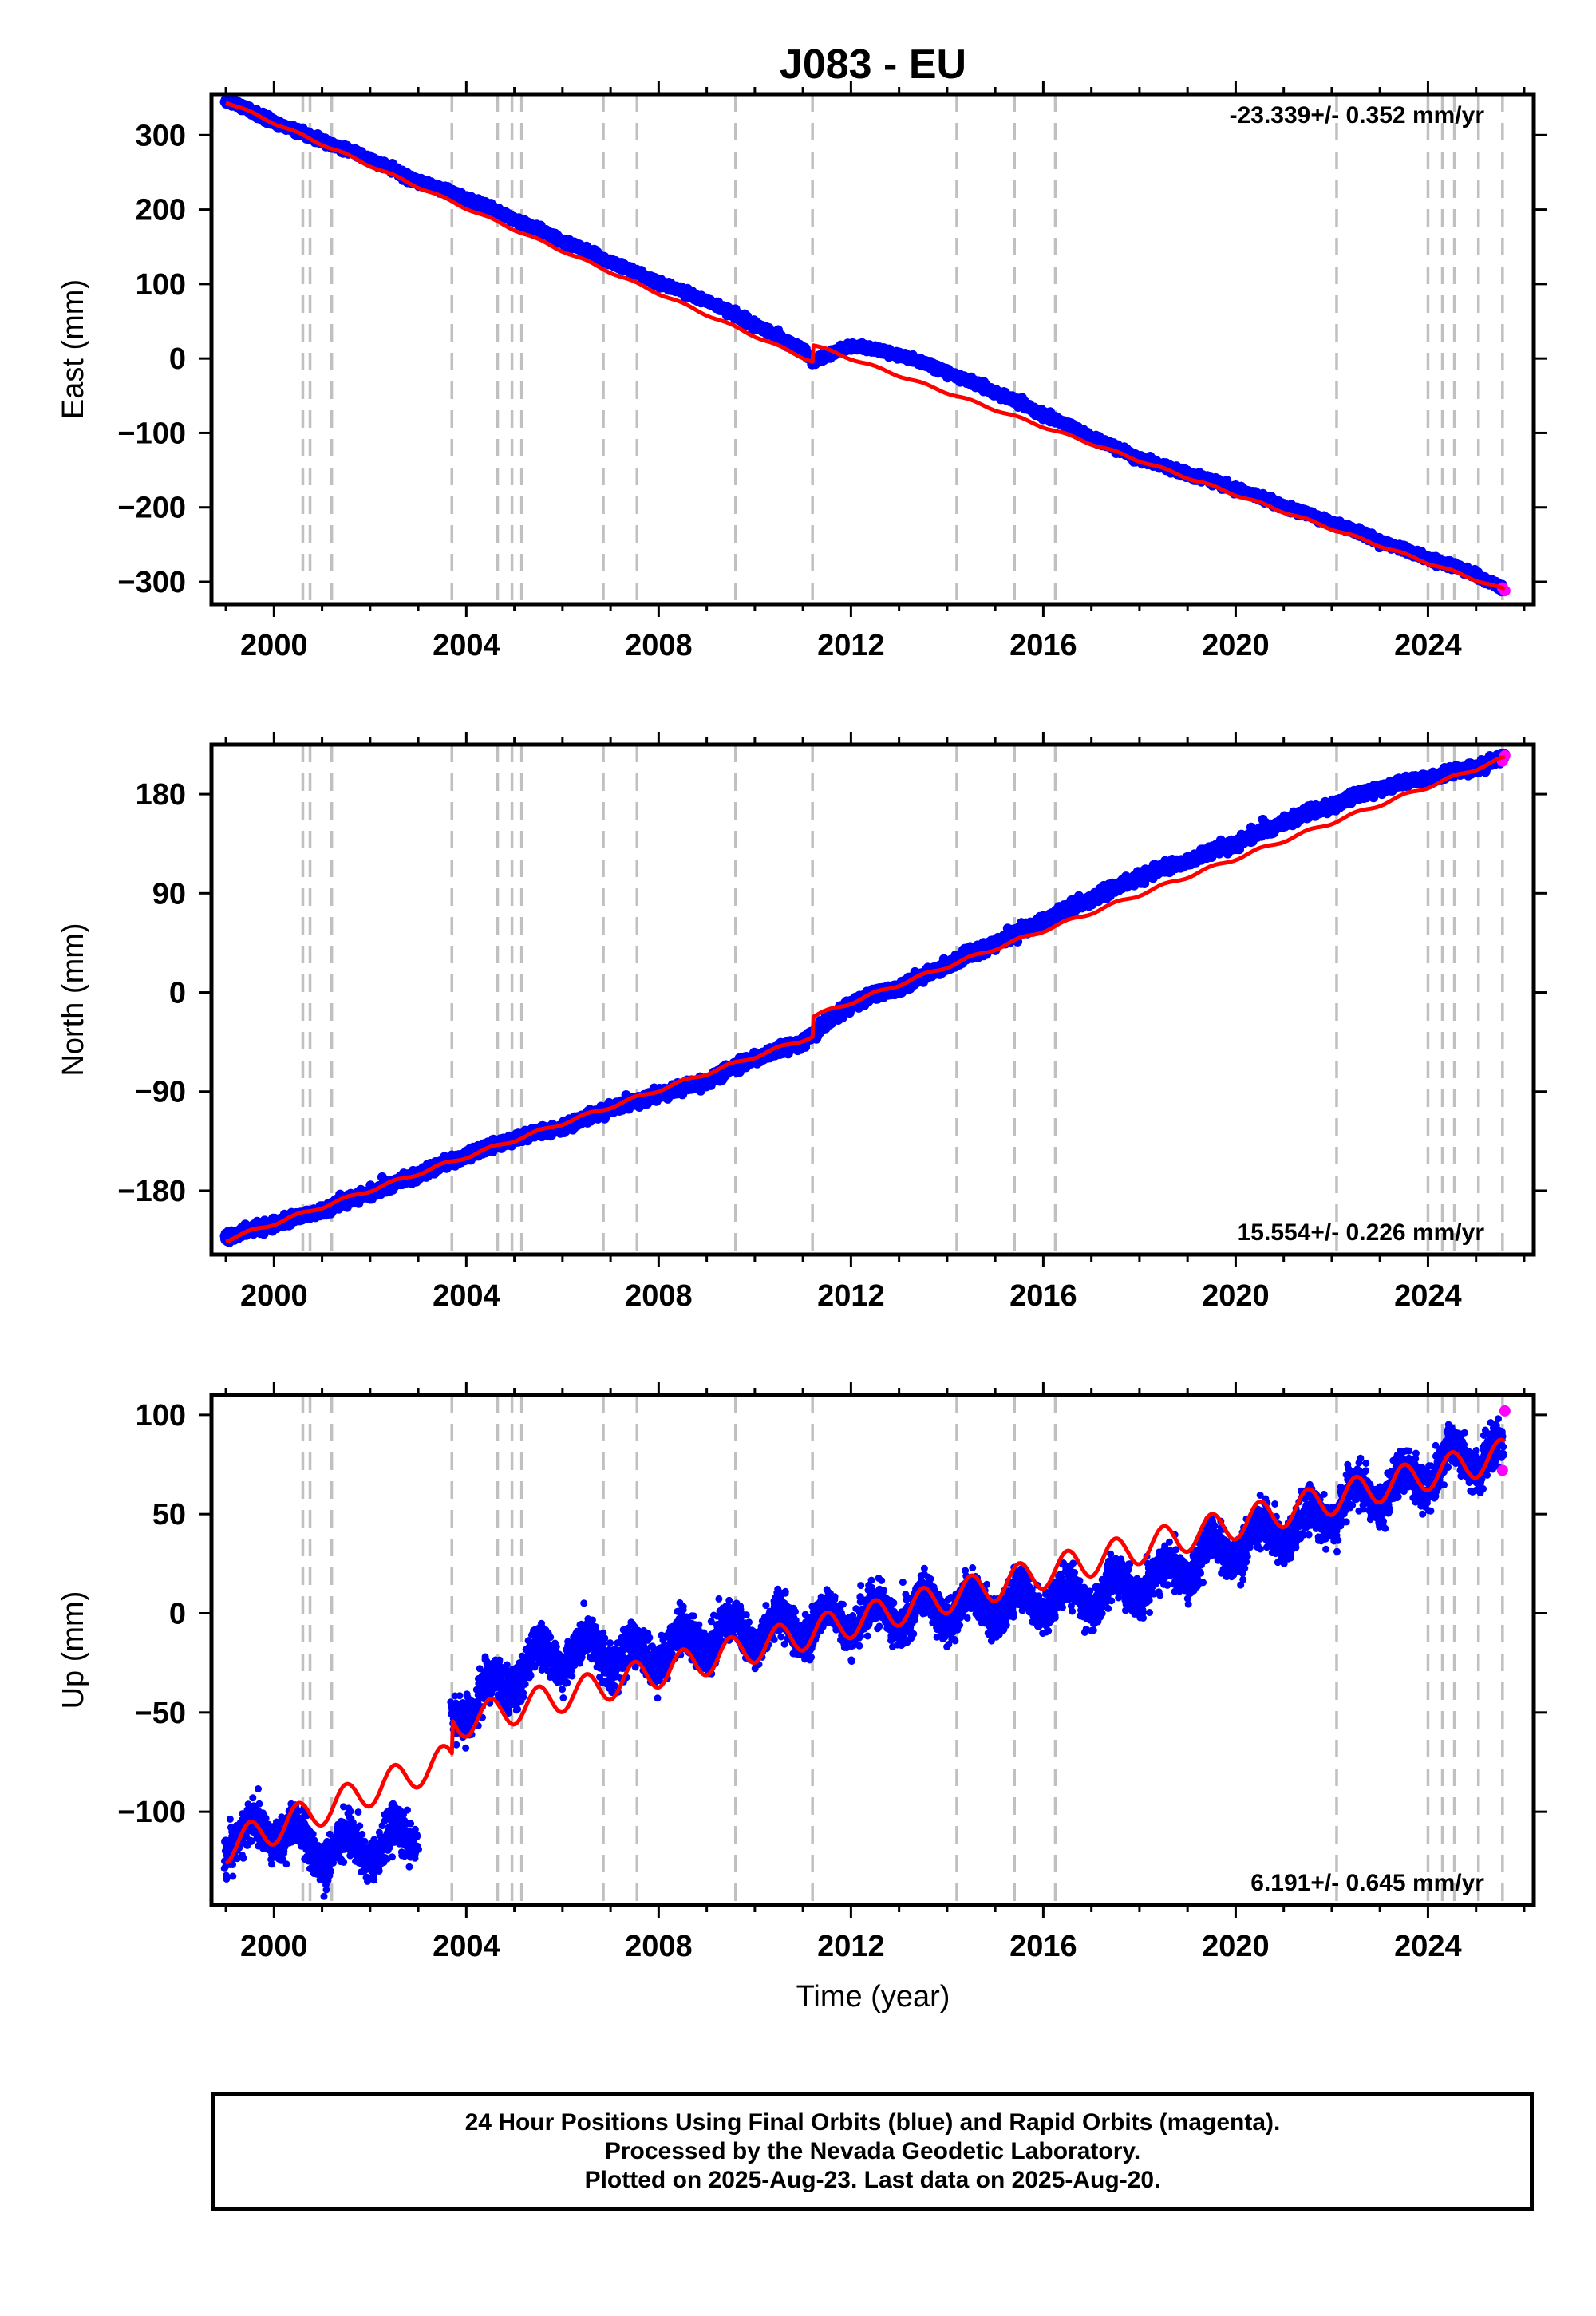 The image size is (1596, 2316). Describe the element at coordinates (73, 349) in the screenshot. I see `y-axis-label: East (mm)` at that location.